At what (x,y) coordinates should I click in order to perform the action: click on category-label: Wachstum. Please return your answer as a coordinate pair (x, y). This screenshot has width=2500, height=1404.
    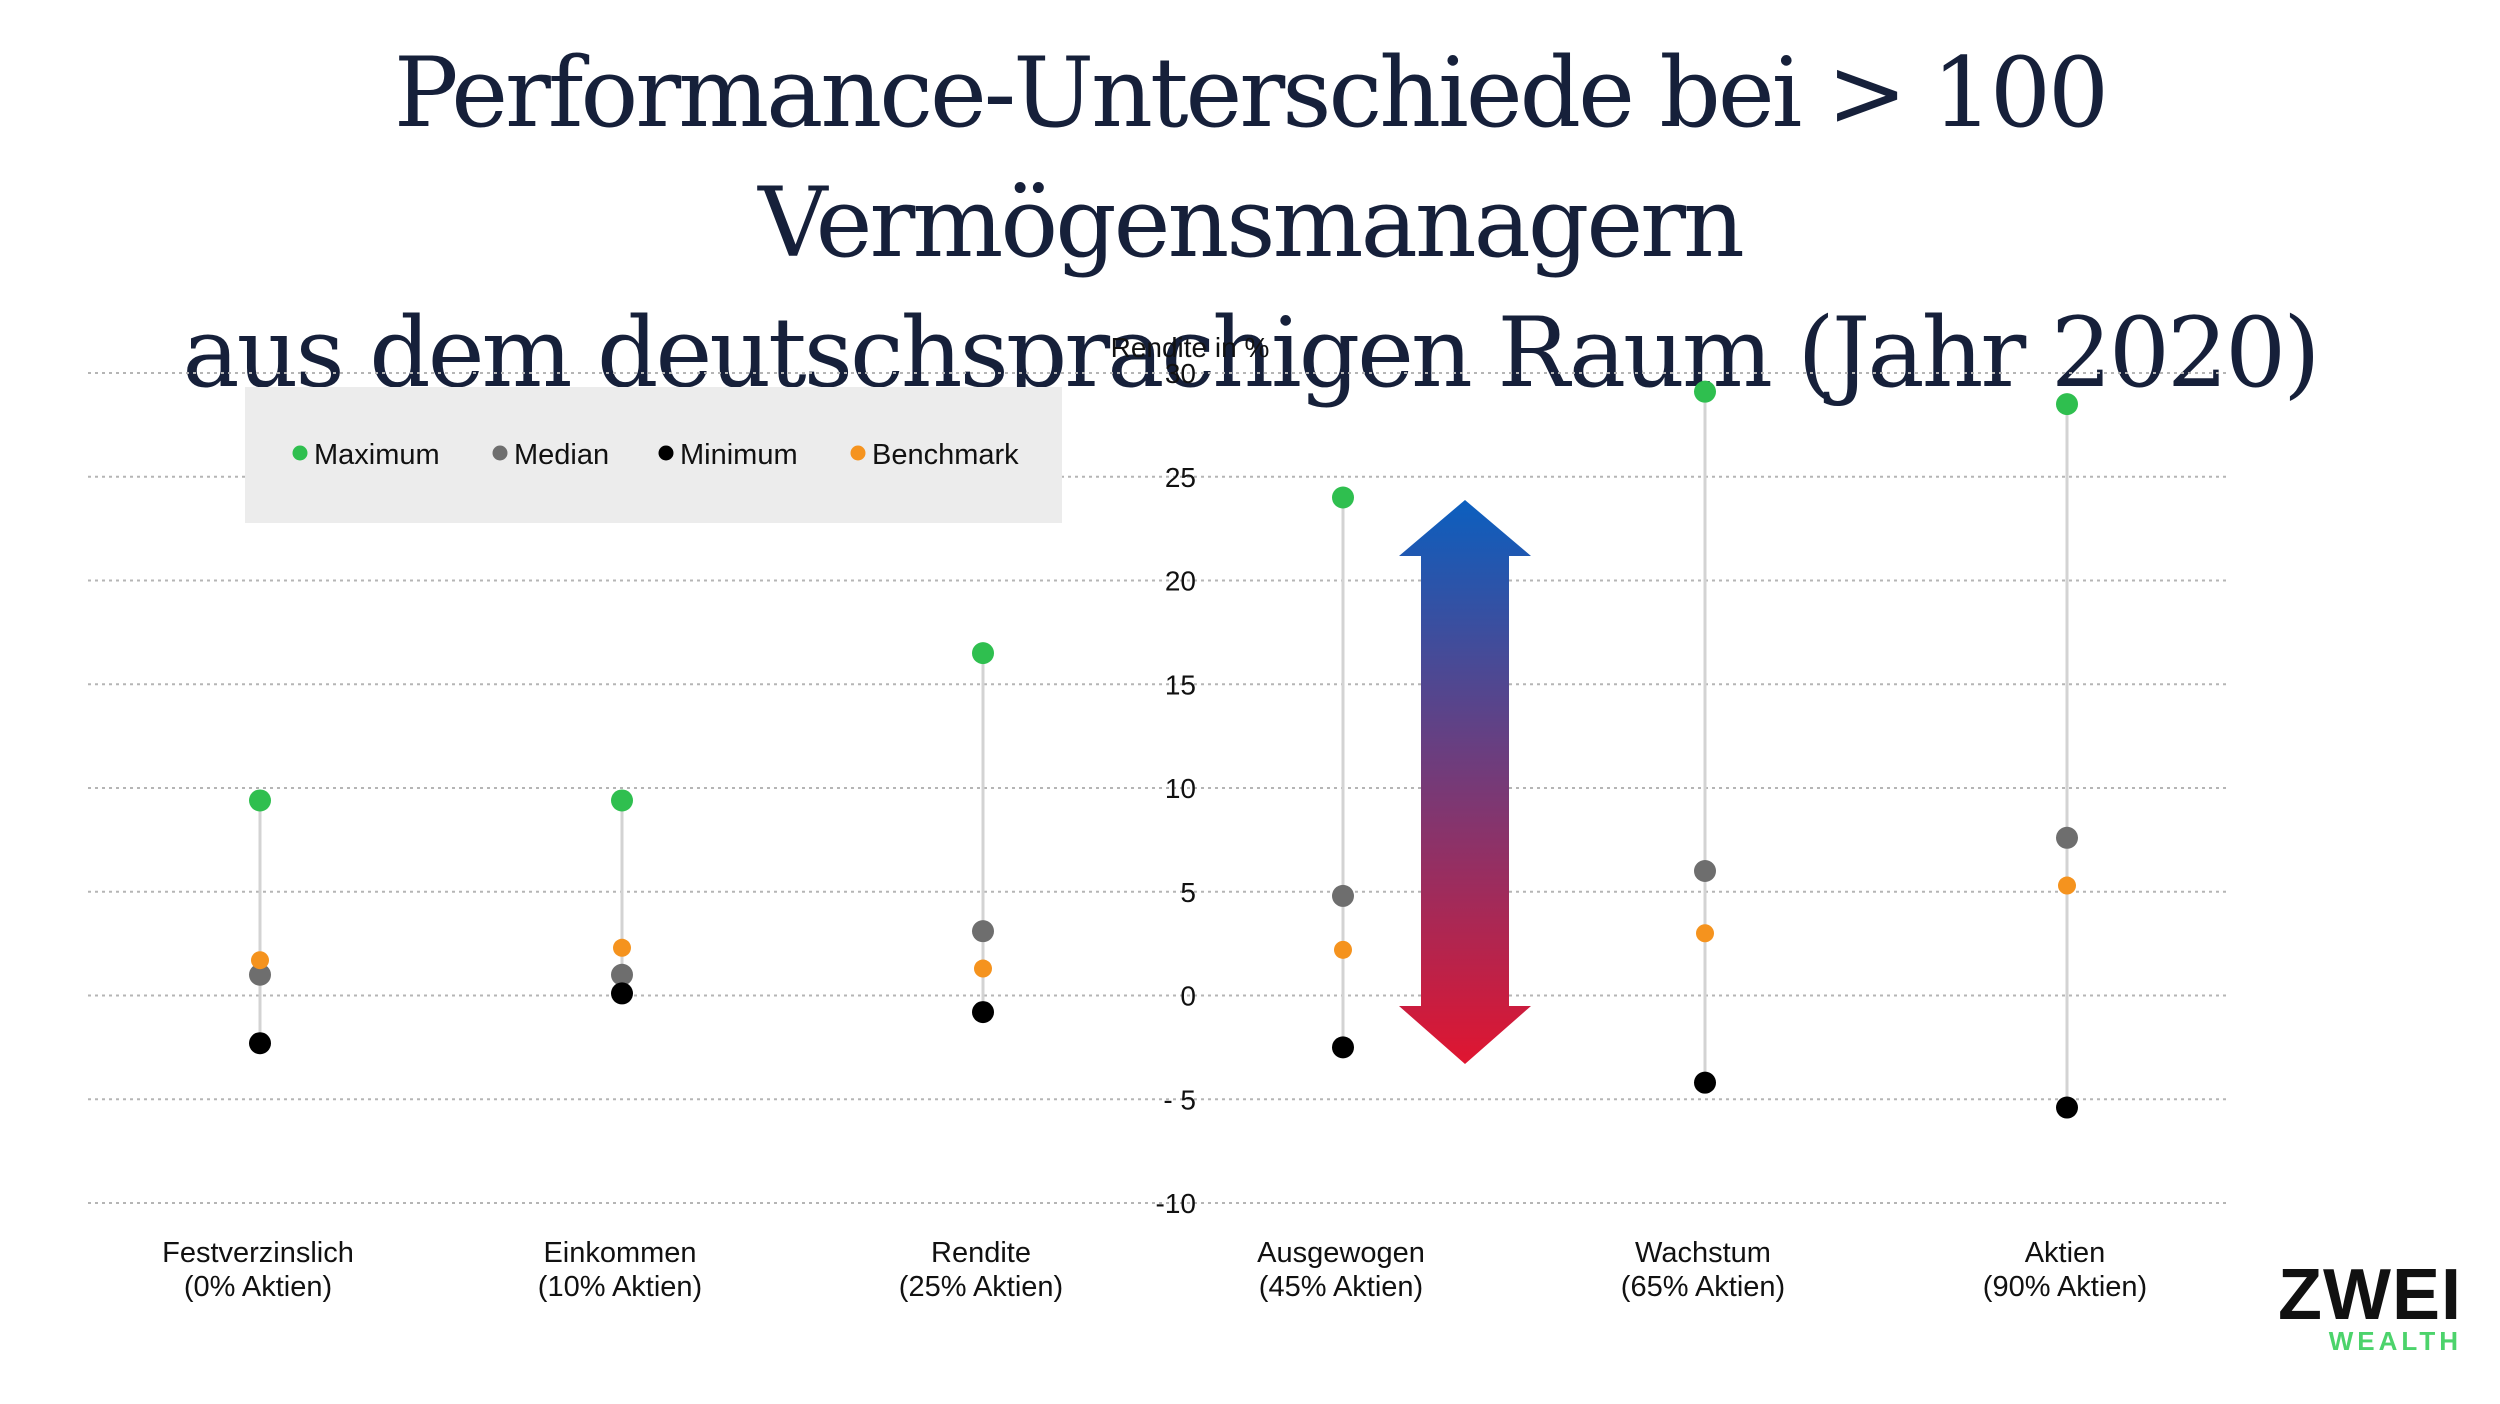
    Looking at the image, I should click on (1703, 1253).